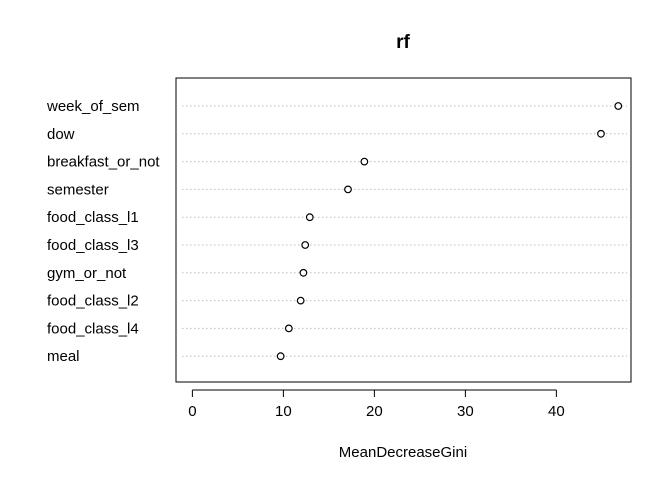 This screenshot has height=480, width=672. What do you see at coordinates (618, 106) in the screenshot?
I see `point-week_of_sem` at bounding box center [618, 106].